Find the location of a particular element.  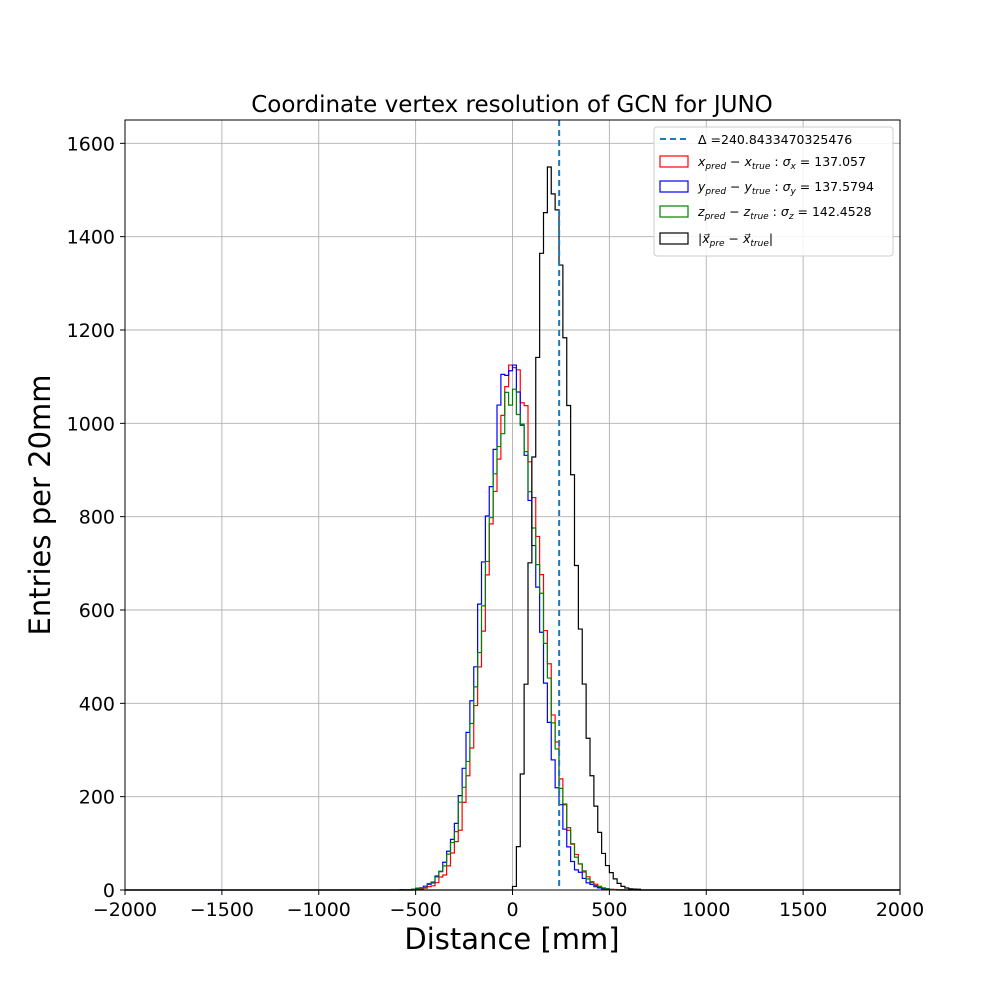

y-tick-label-6: 1200 is located at coordinates (91, 331).